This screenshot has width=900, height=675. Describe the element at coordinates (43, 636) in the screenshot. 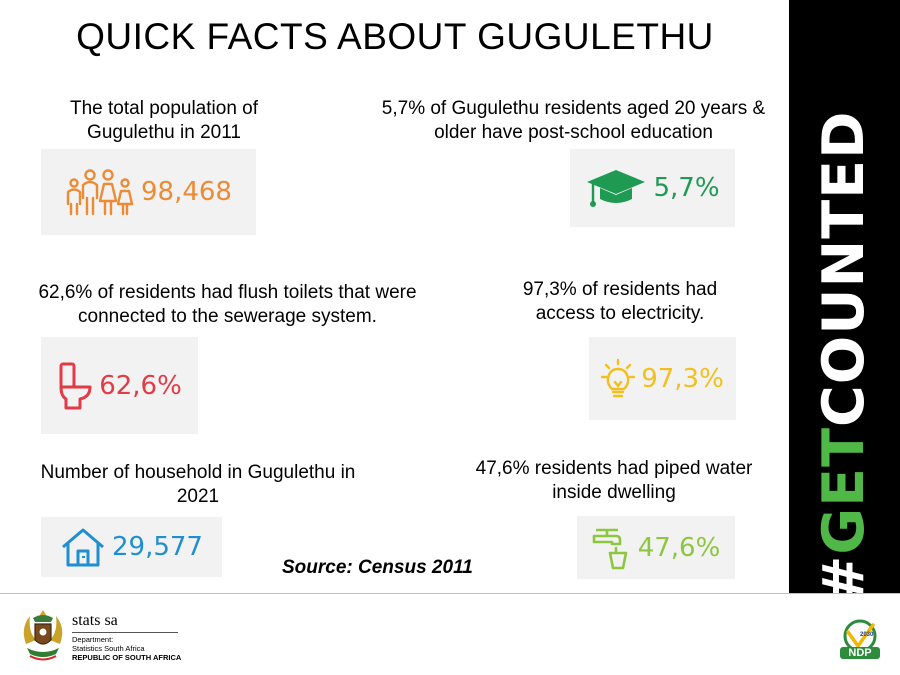

I see `coat-of-arms-icon` at that location.